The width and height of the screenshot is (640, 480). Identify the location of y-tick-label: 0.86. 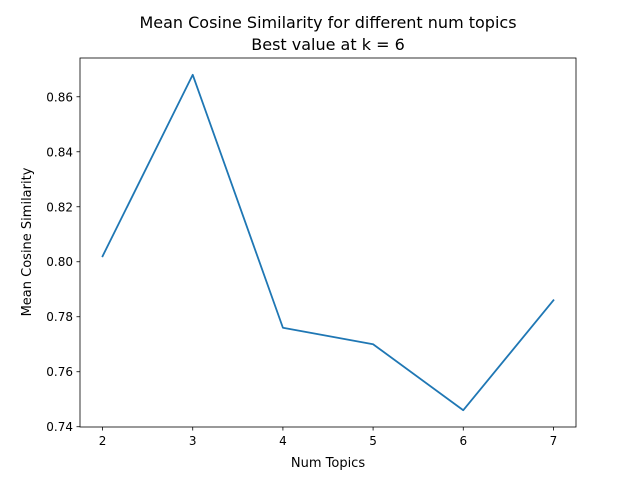
(59, 97).